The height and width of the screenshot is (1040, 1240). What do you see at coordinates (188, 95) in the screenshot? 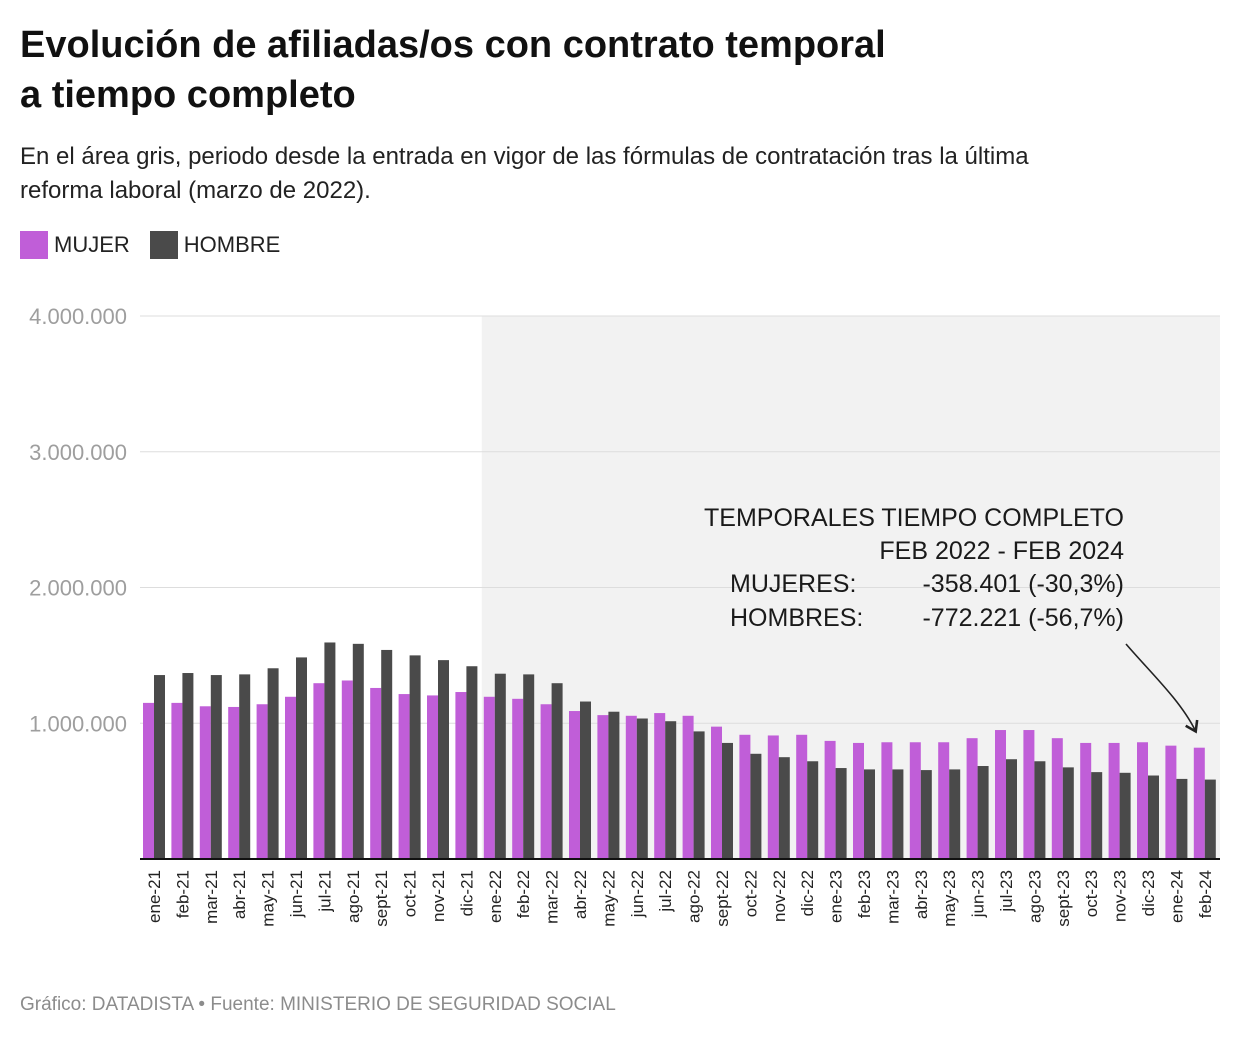
I see `title-line-2: a tiempo completo` at bounding box center [188, 95].